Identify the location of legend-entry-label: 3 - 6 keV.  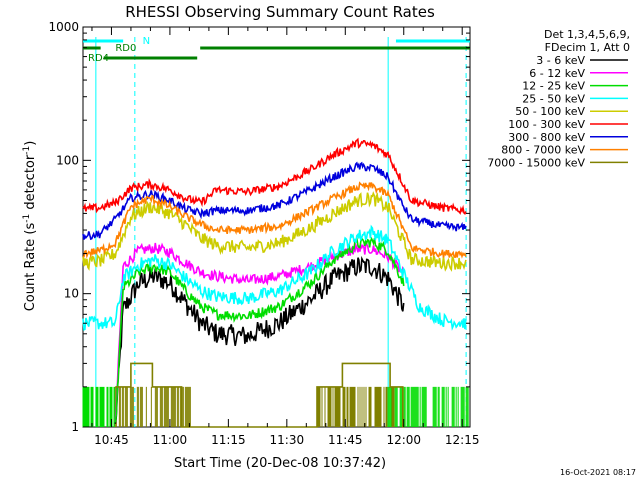
(560, 60).